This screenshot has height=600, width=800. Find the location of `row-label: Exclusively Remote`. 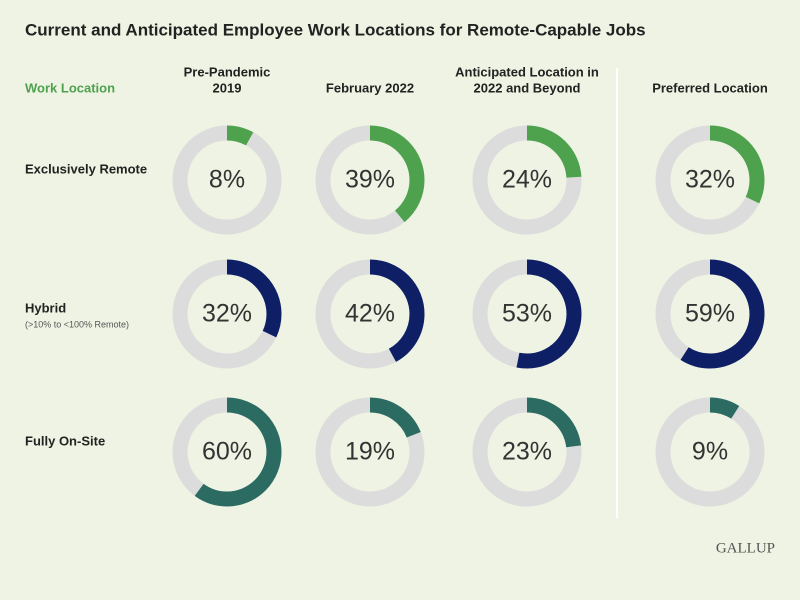

row-label: Exclusively Remote is located at coordinates (86, 168).